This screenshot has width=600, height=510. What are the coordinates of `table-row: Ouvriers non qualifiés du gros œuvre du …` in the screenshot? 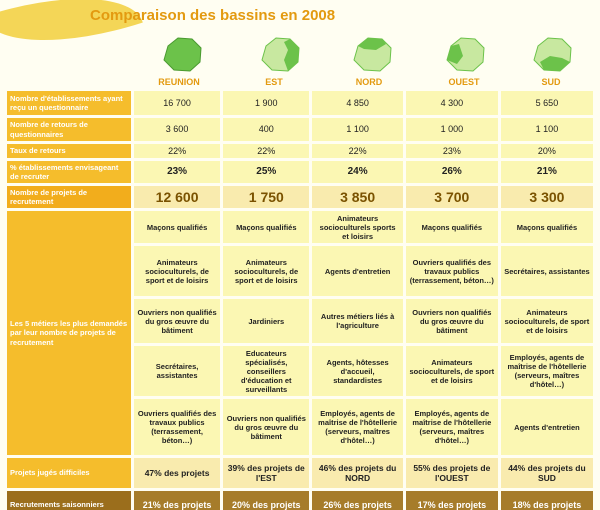 It's located at (300, 321).